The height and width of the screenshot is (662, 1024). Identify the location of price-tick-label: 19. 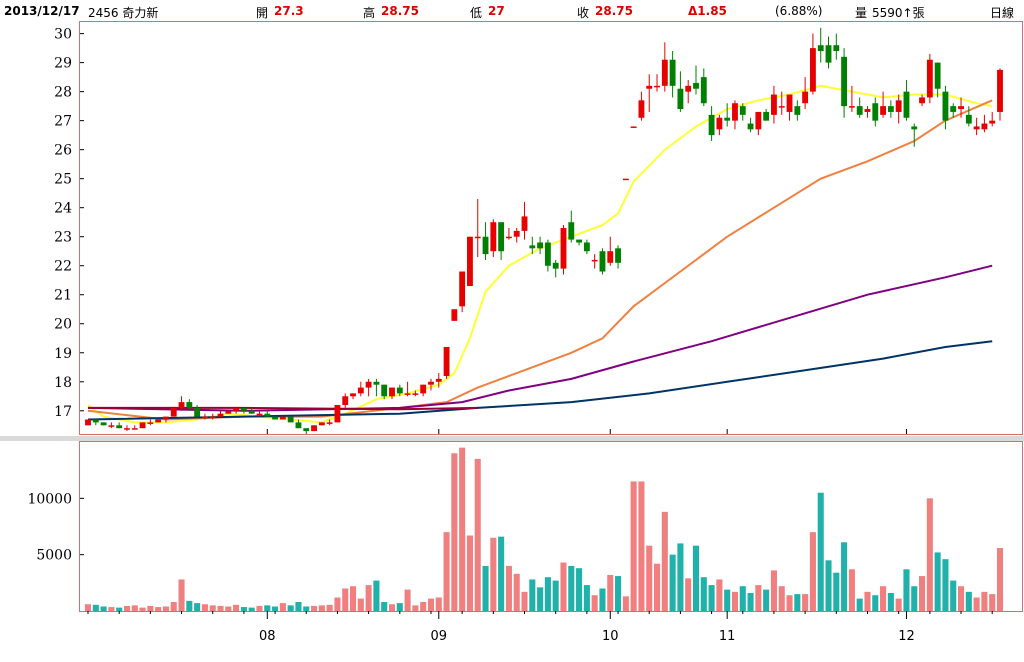
(63, 354).